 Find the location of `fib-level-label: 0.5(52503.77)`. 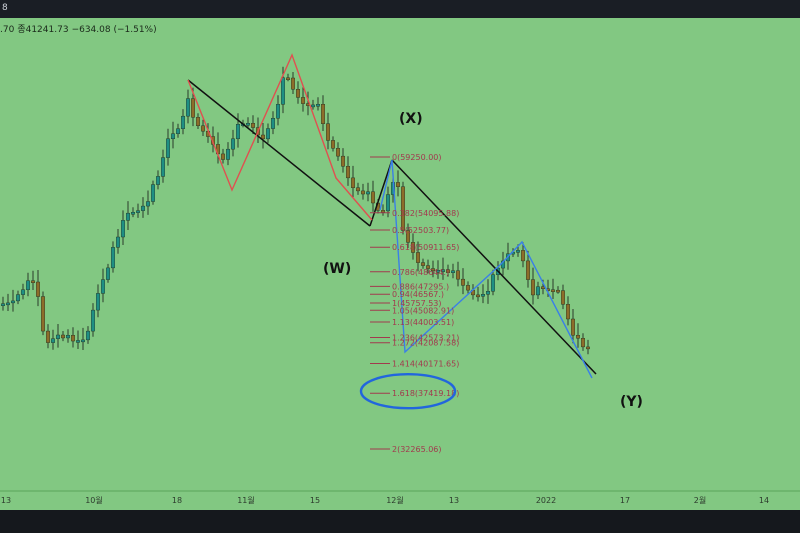

fib-level-label: 0.5(52503.77) is located at coordinates (420, 230).